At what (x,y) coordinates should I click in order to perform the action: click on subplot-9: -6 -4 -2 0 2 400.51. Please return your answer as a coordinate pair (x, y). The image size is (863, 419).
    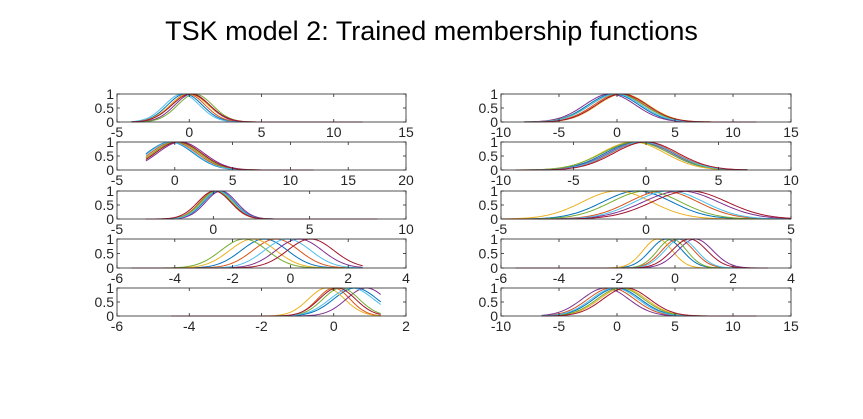
    Looking at the image, I should click on (637, 258).